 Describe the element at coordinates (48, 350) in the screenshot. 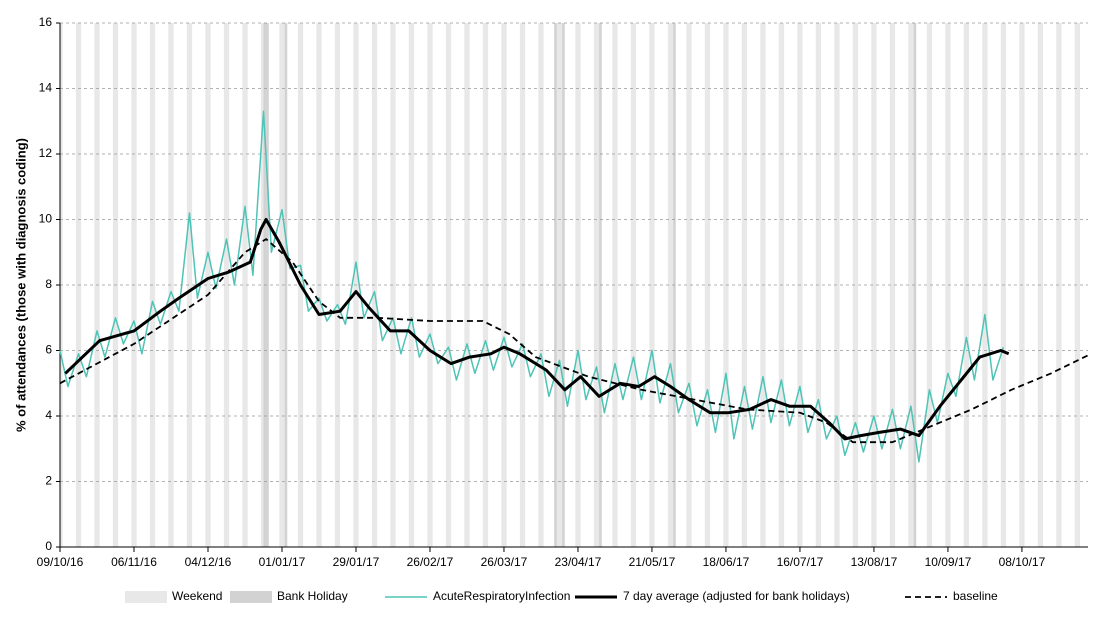

I see `y-tick-label: 6` at that location.